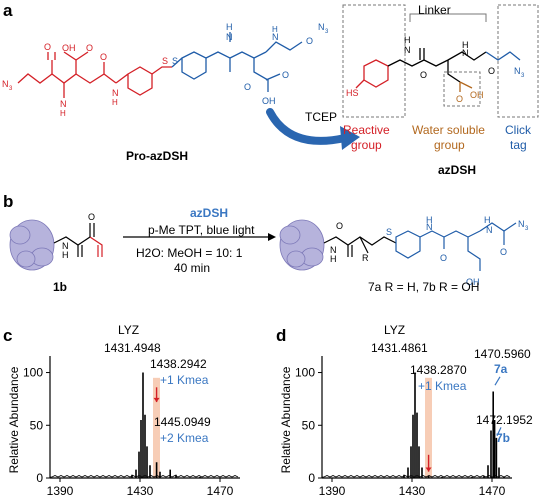  Describe the element at coordinates (360, 246) in the screenshot. I see `product-structure` at that location.